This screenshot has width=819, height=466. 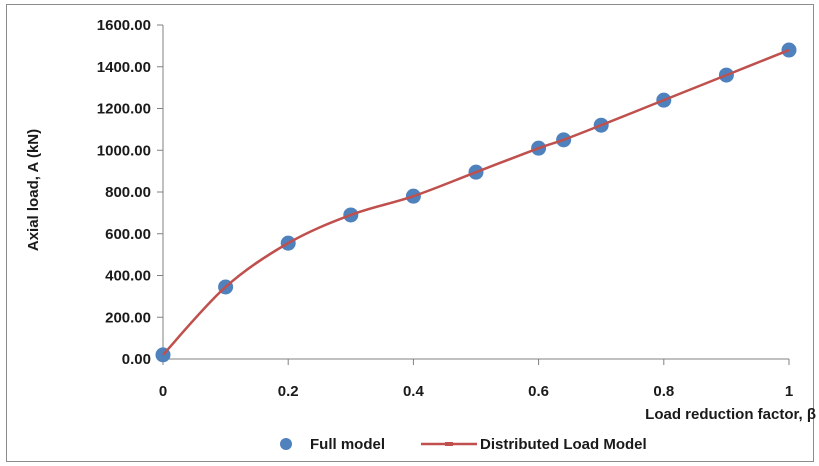 I want to click on x-tick-label: 0.6, so click(x=538, y=391).